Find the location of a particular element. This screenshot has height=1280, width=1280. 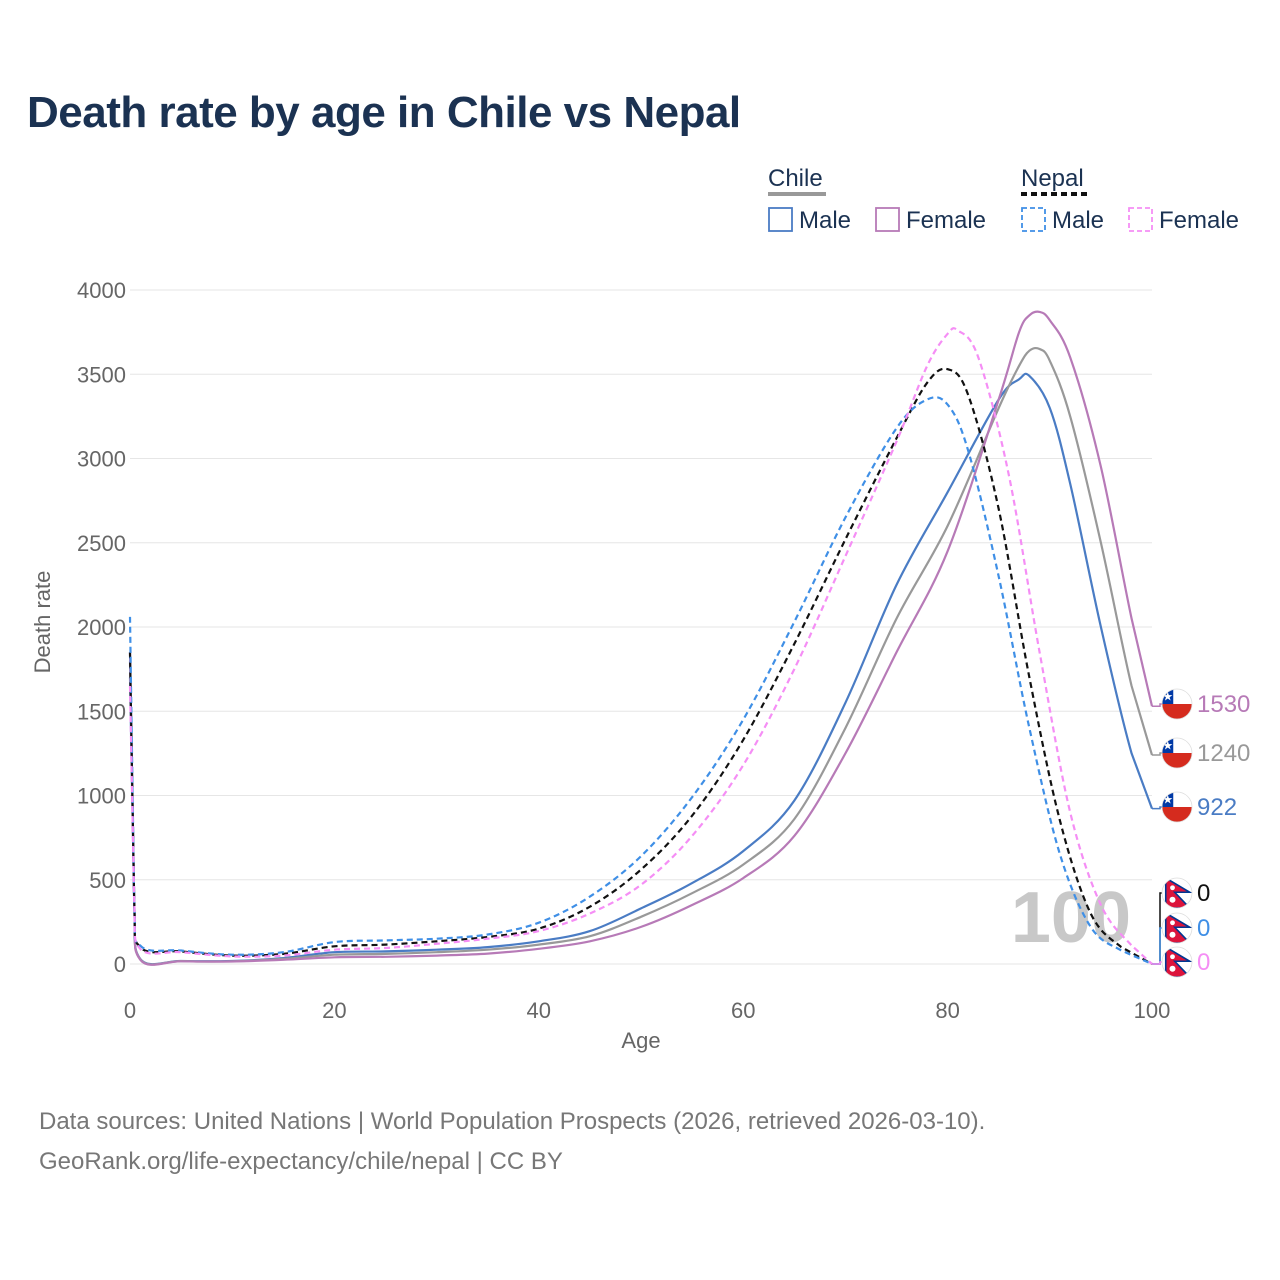

y-tick-label-0: 0 is located at coordinates (120, 964).